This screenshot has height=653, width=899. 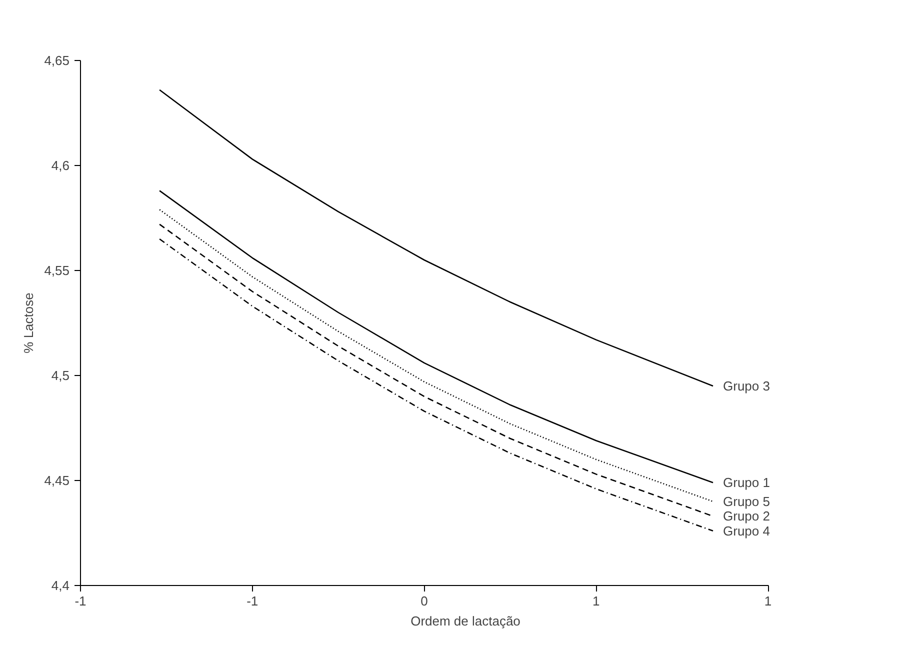 What do you see at coordinates (60, 375) in the screenshot?
I see `y-tick-label: 4,5` at bounding box center [60, 375].